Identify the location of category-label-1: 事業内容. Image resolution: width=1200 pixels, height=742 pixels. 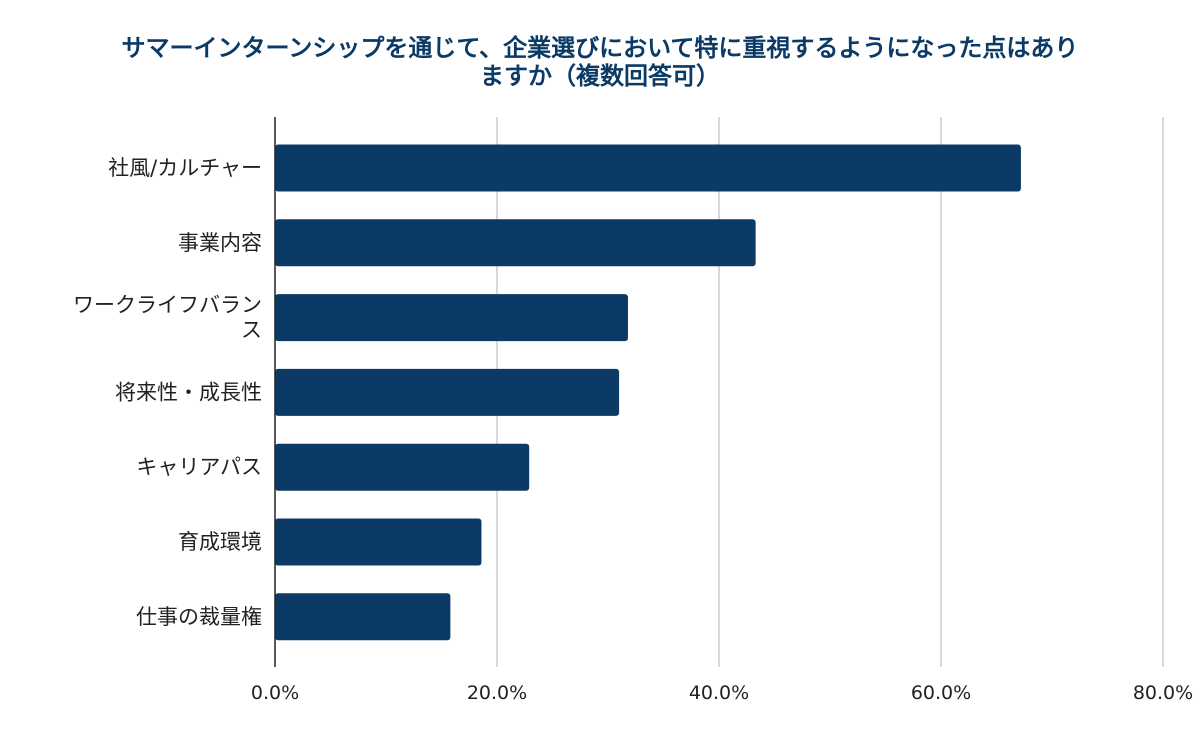
(220, 243).